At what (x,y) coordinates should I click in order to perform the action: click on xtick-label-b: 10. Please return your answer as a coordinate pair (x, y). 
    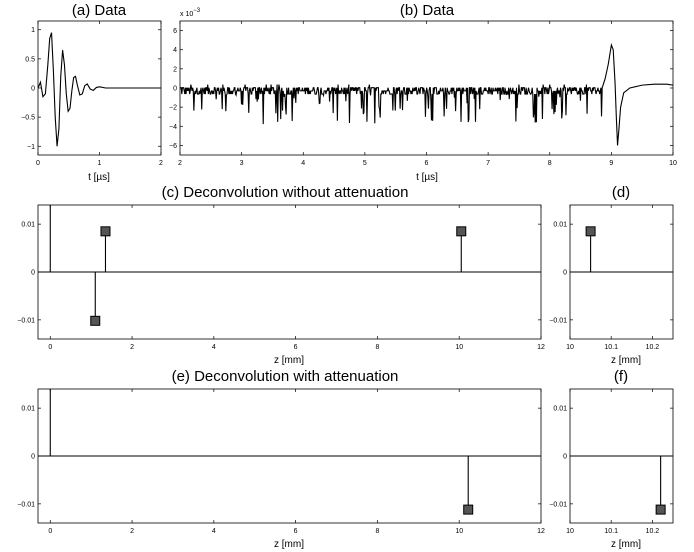
    Looking at the image, I should click on (673, 163).